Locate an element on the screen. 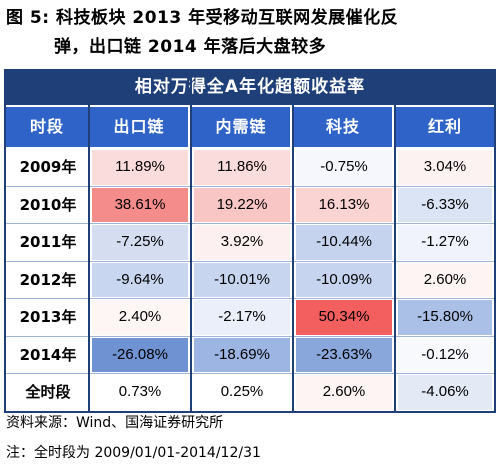 The width and height of the screenshot is (498, 468). row-label: 2010年 is located at coordinates (48, 204).